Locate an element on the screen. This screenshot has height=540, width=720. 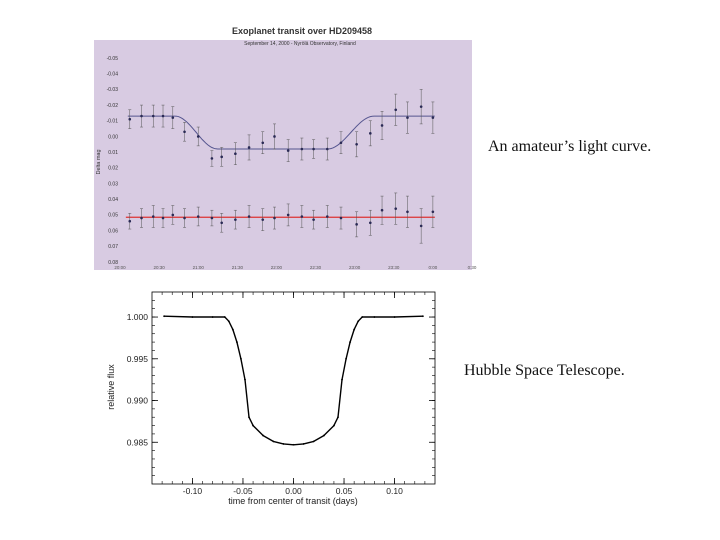
y-tick-label: 0.990 is located at coordinates (138, 401).